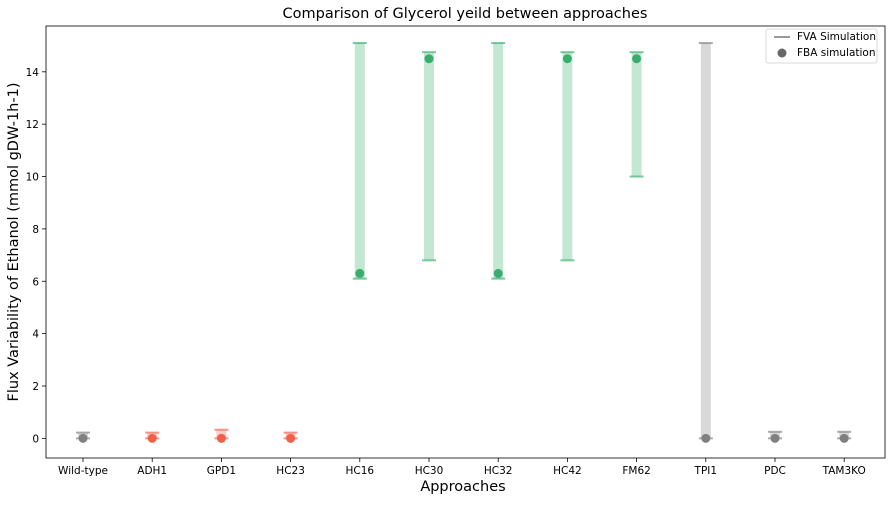 The height and width of the screenshot is (505, 889). Describe the element at coordinates (775, 471) in the screenshot. I see `x-tick-label-pdc: PDC` at that location.